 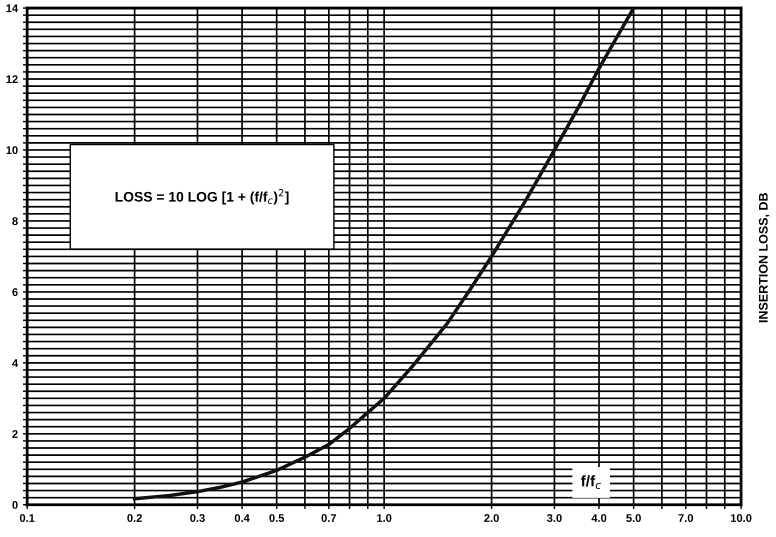 I want to click on x-tick-label: 3.0, so click(x=554, y=518).